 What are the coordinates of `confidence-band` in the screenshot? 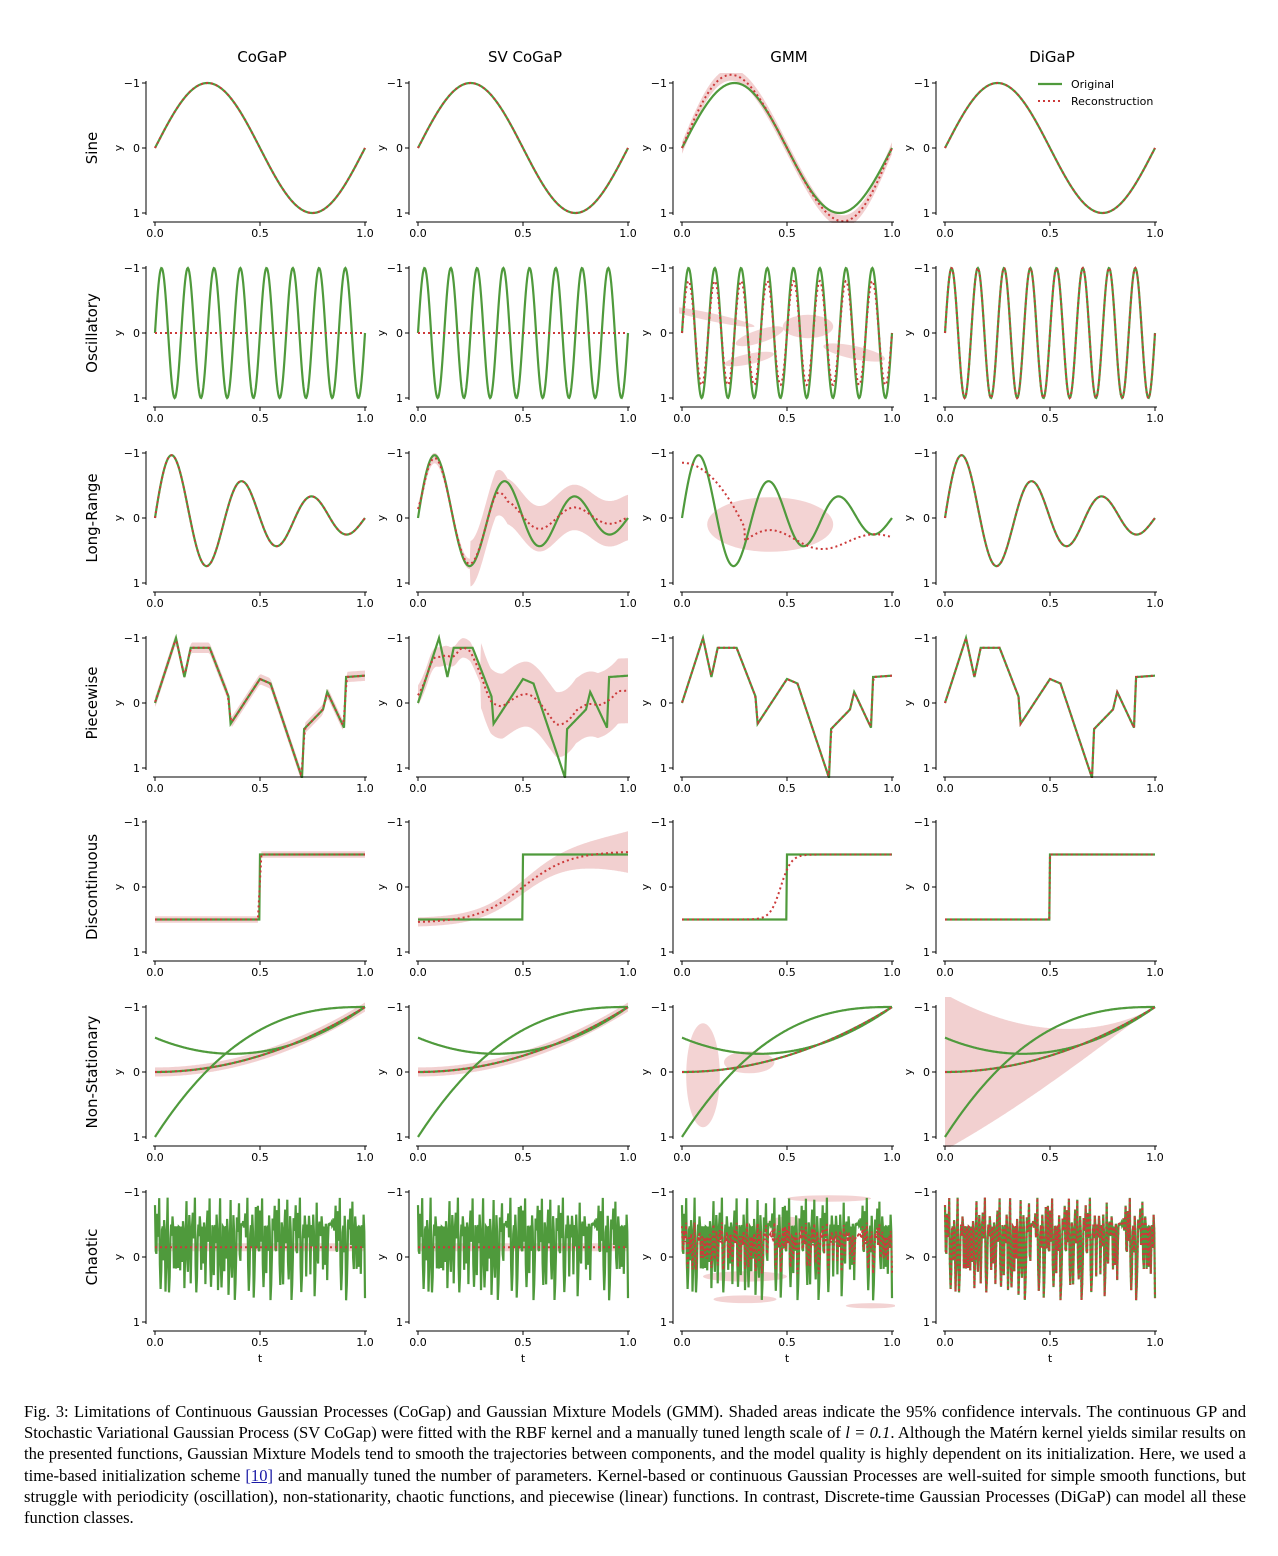 It's located at (523, 698).